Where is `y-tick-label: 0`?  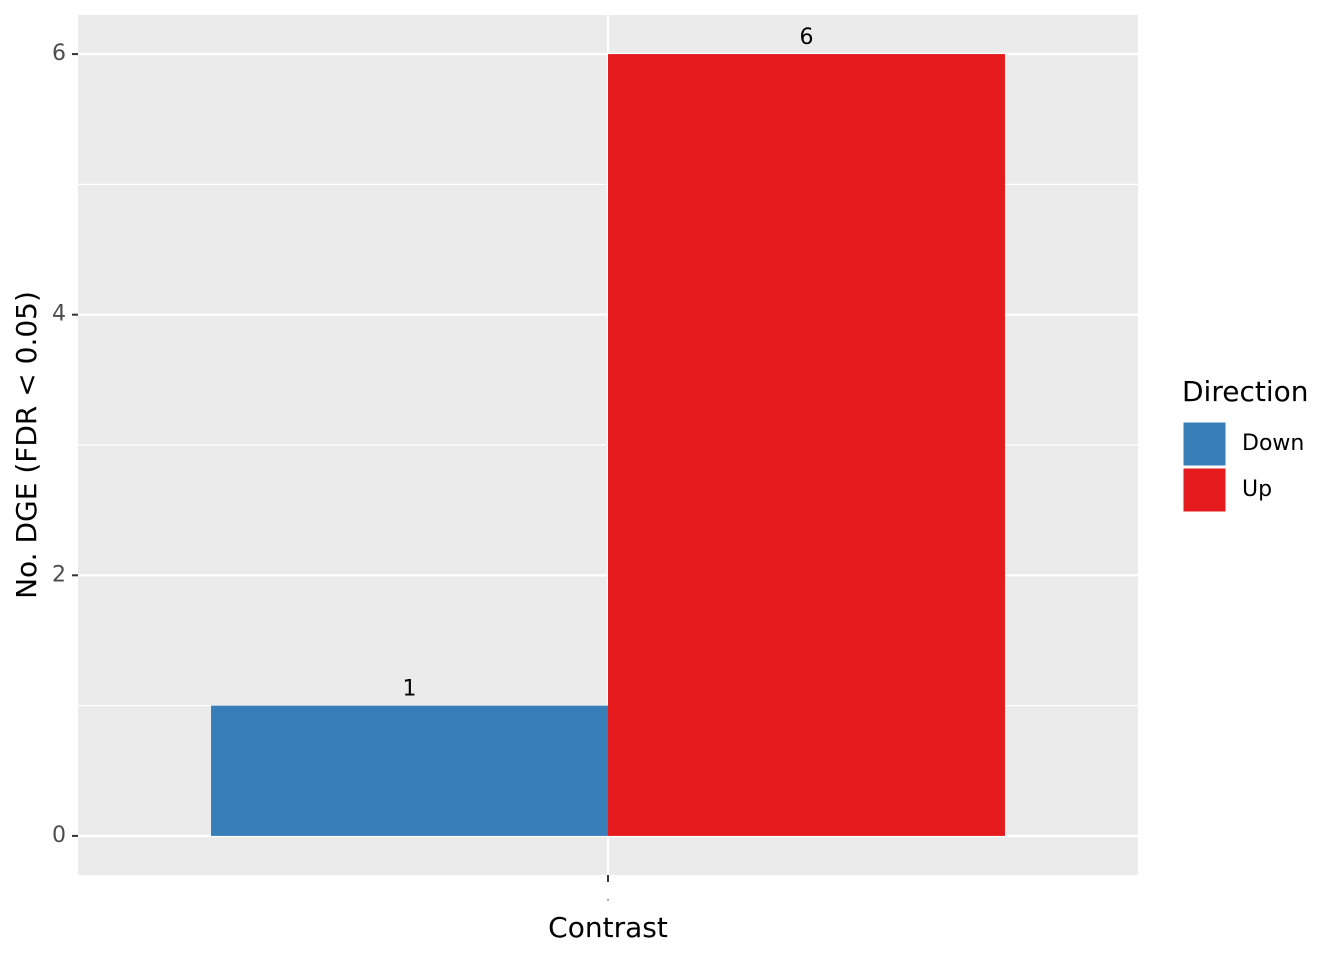
y-tick-label: 0 is located at coordinates (59, 835).